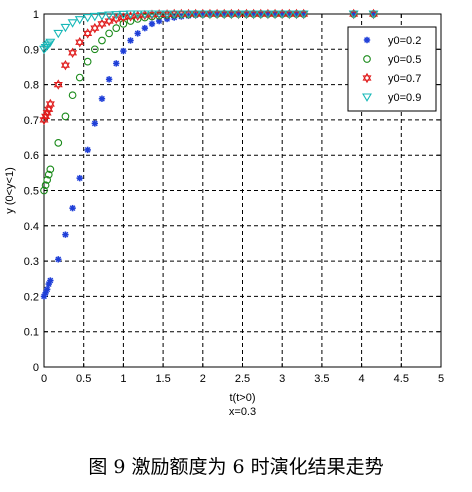 This screenshot has height=492, width=472. I want to click on y-tick-label: 0.4, so click(31, 227).